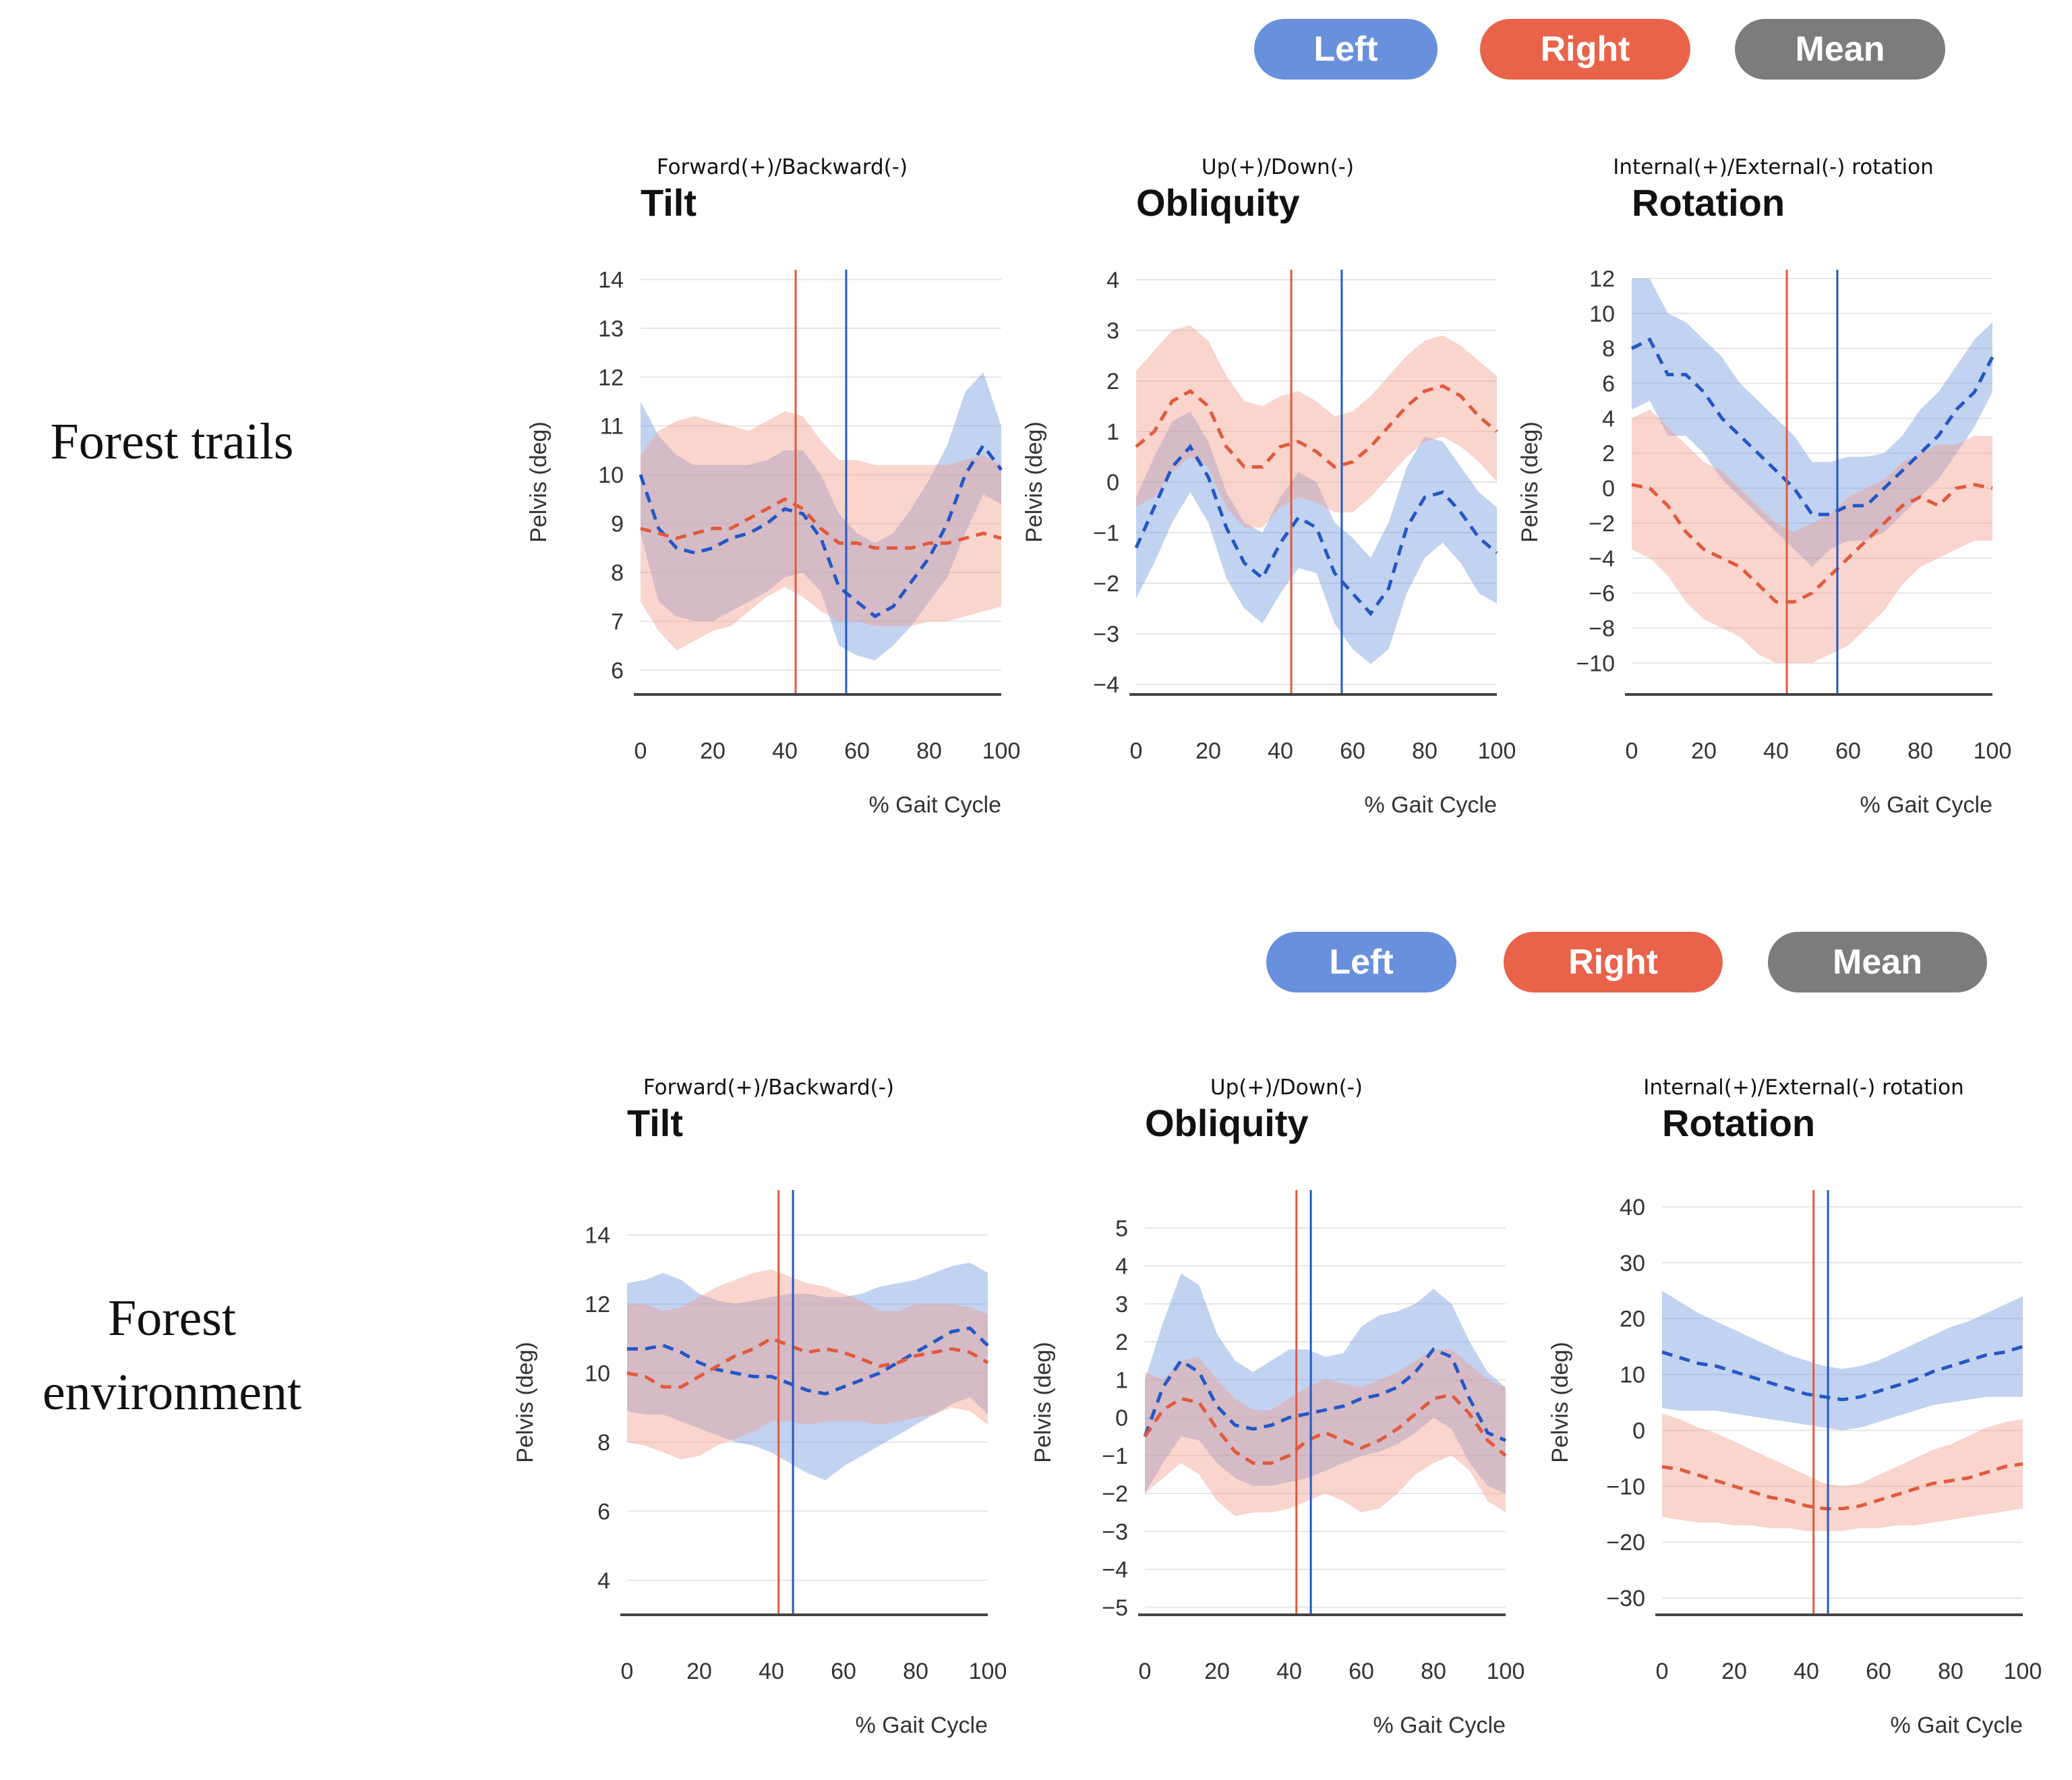  I want to click on left-sd-band, so click(807, 1371).